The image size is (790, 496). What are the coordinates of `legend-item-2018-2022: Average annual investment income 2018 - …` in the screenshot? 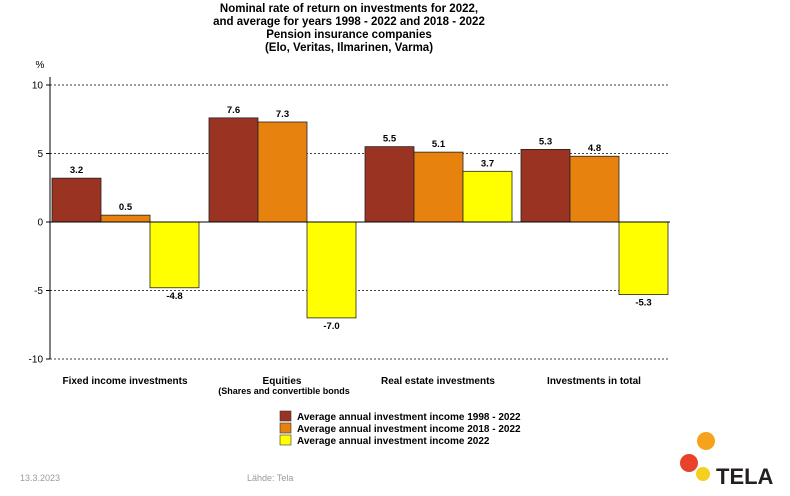 It's located at (400, 428).